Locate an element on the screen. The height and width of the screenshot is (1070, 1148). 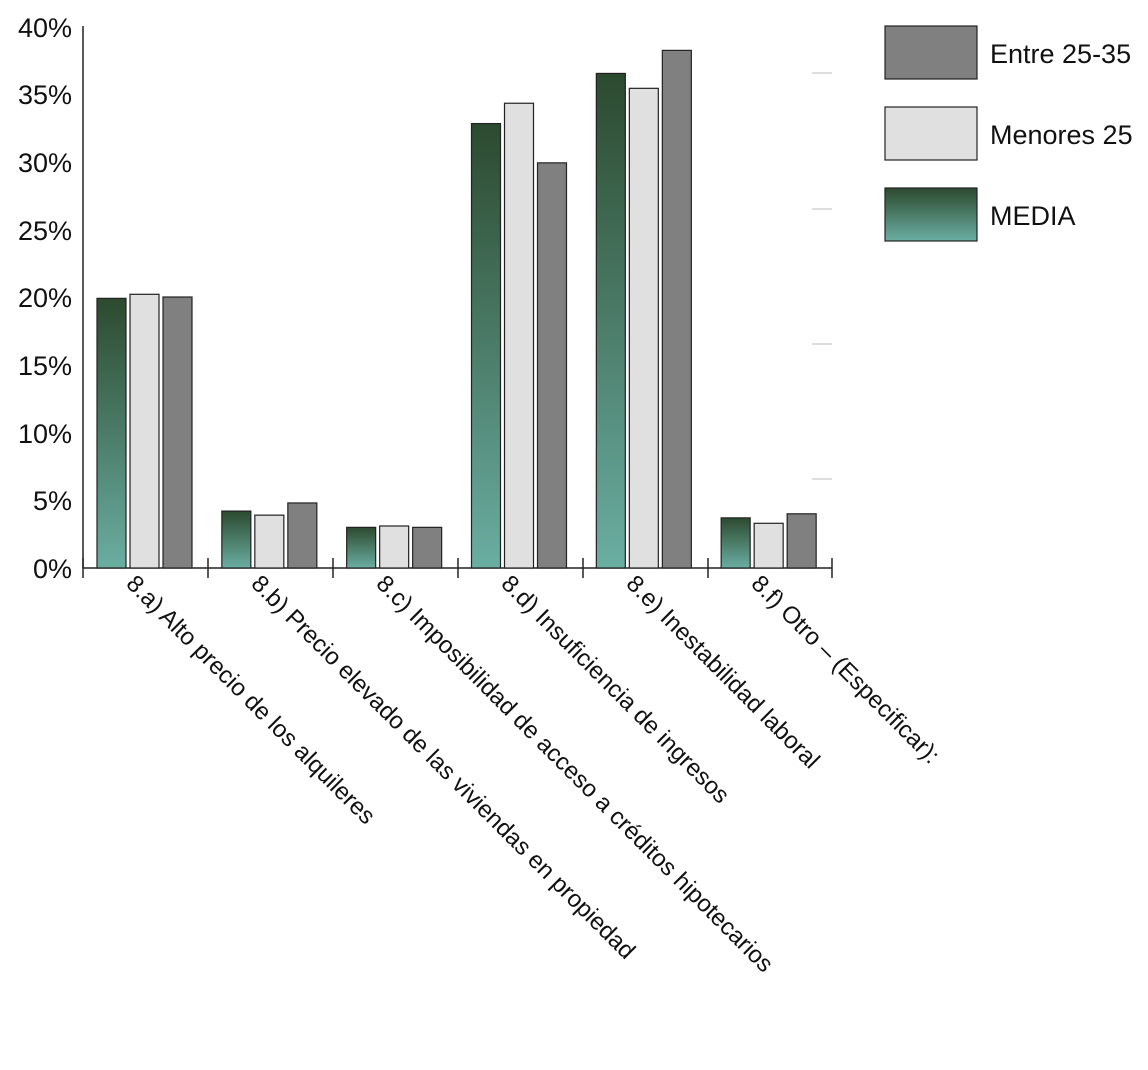
legend: Entre 25-35 Menores 25 MEDIA is located at coordinates (1008, 133).